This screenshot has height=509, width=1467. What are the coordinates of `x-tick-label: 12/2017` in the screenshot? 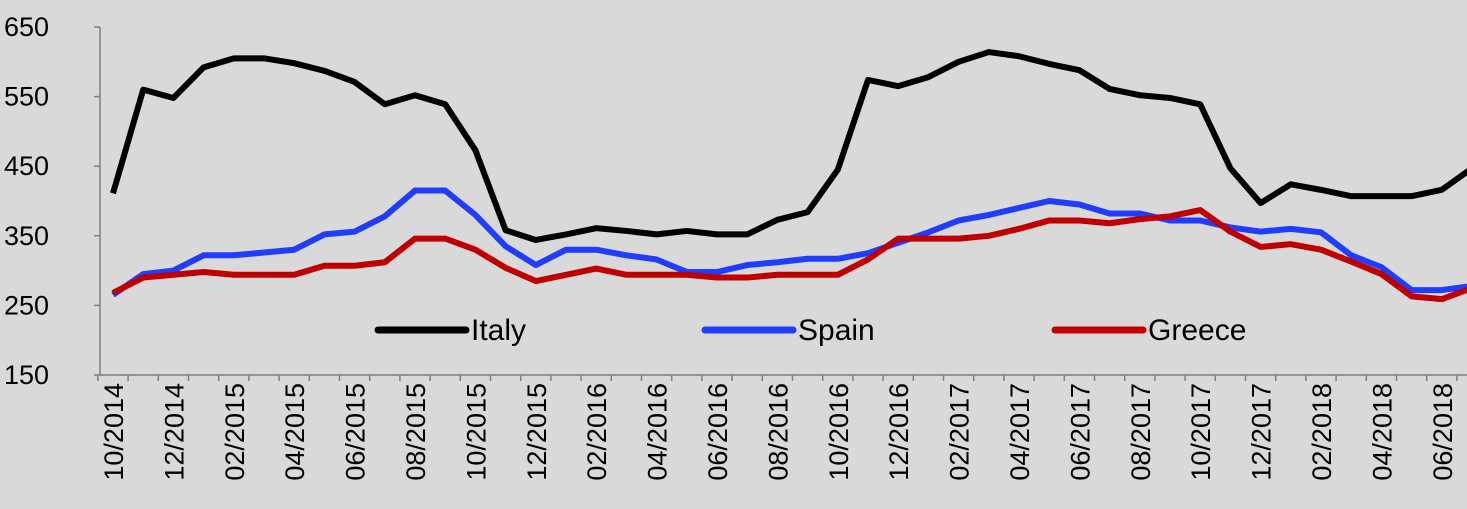 It's located at (1262, 432).